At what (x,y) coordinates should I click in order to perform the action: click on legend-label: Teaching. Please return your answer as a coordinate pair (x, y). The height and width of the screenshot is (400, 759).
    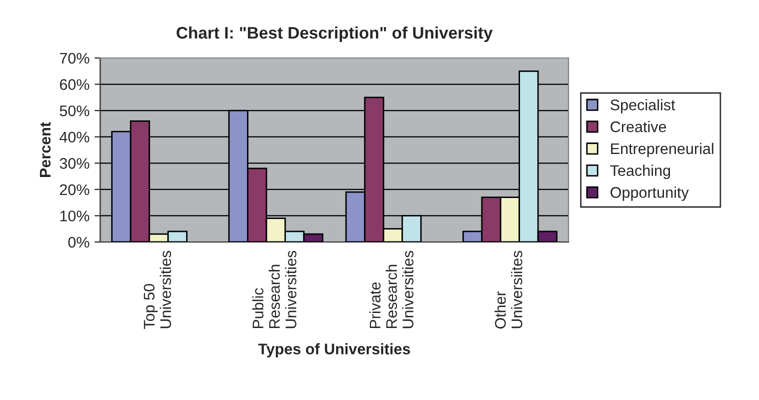
    Looking at the image, I should click on (640, 171).